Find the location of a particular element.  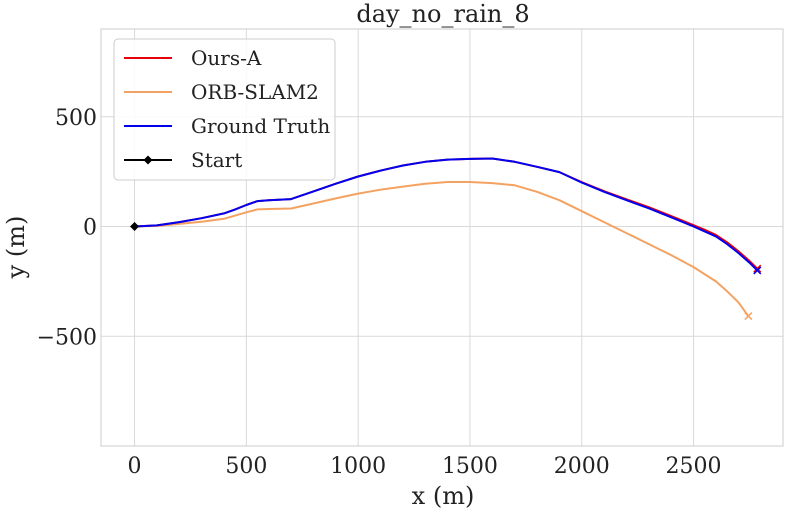

legend-label: Ours-A is located at coordinates (226, 58).